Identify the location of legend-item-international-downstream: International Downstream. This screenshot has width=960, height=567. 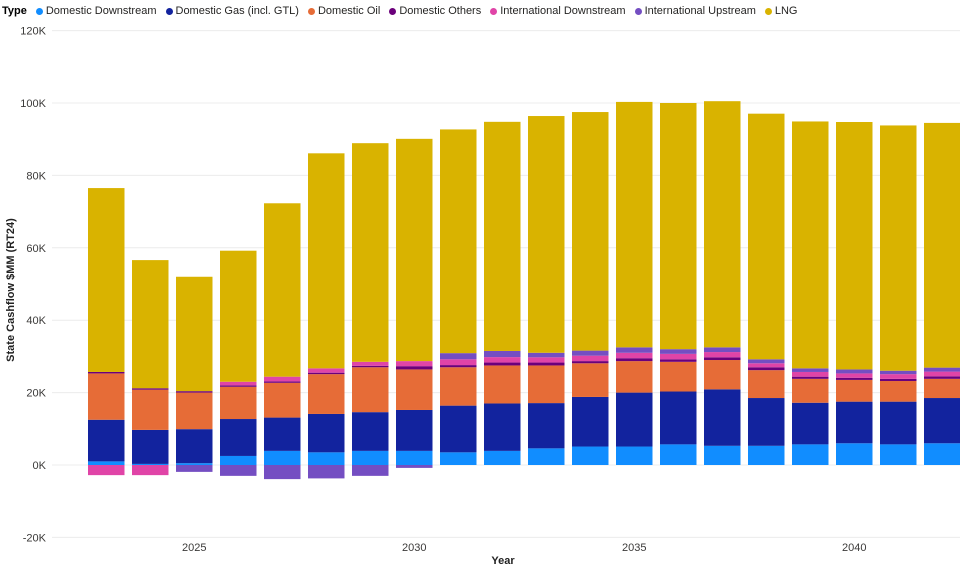
(558, 11).